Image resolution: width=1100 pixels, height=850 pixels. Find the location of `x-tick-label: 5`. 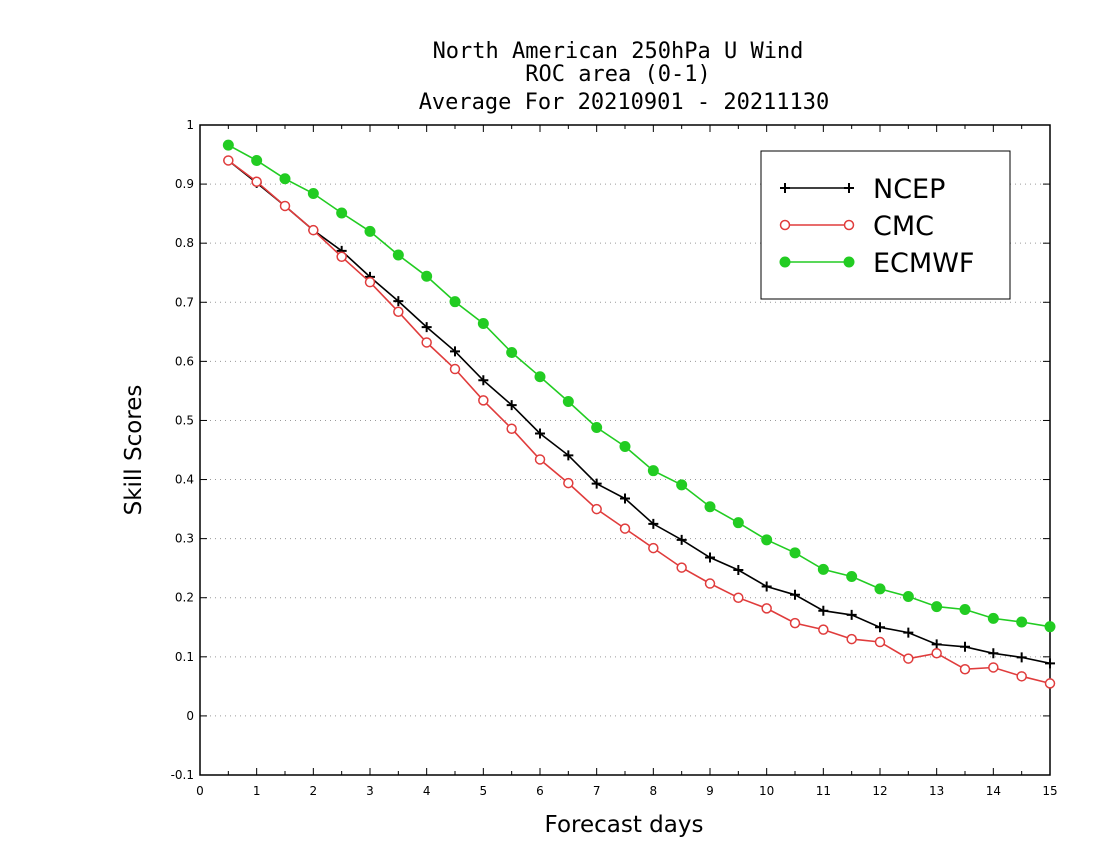

x-tick-label: 5 is located at coordinates (484, 791).